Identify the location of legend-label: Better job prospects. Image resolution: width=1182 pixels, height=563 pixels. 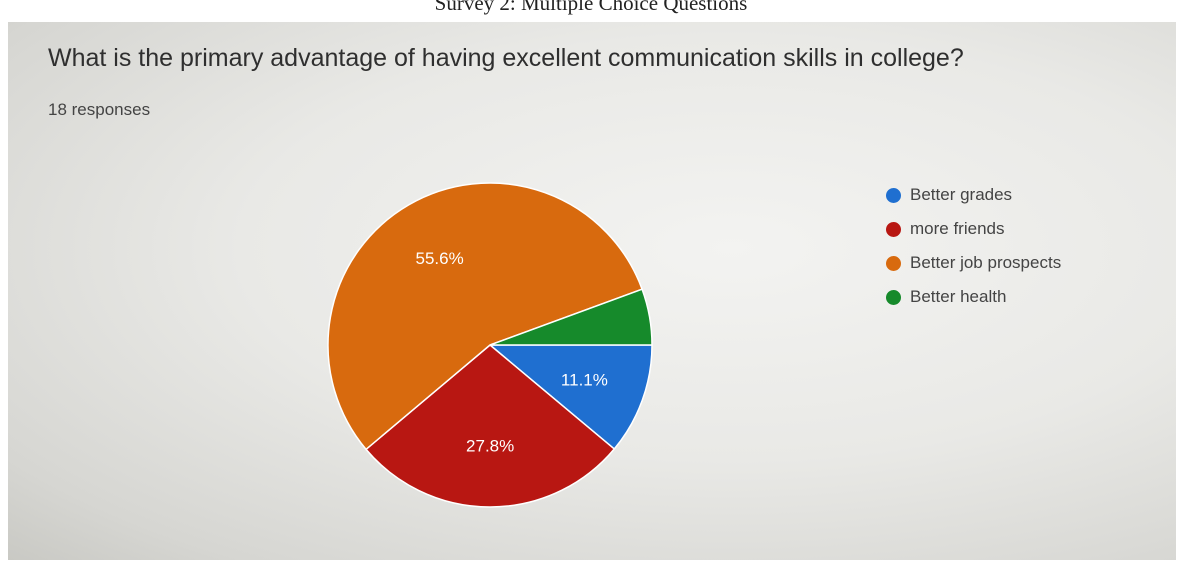
(986, 262).